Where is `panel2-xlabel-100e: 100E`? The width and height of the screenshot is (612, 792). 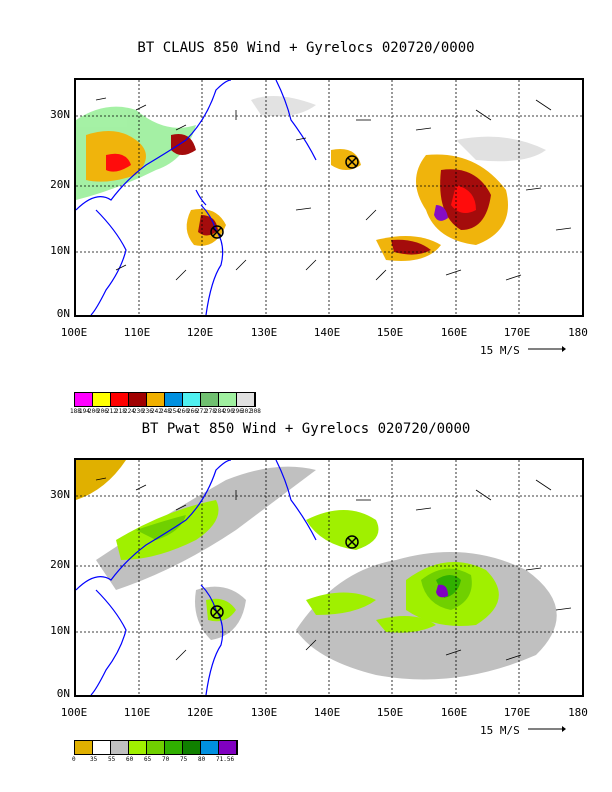
panel2-xlabel-100e: 100E is located at coordinates (74, 712).